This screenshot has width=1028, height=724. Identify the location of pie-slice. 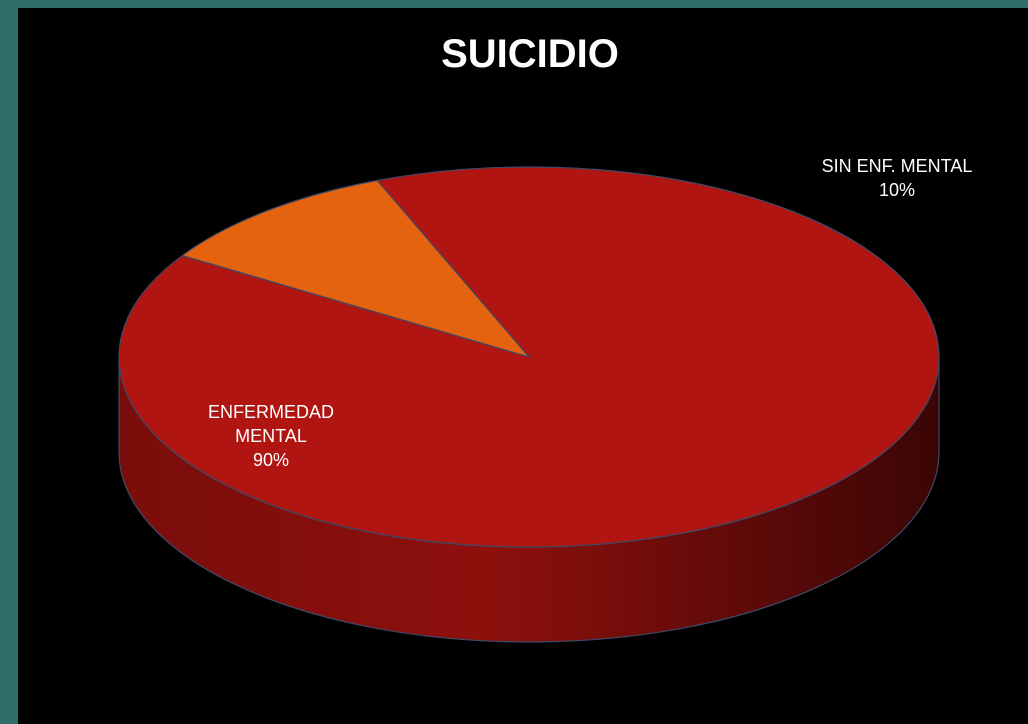
(356, 269).